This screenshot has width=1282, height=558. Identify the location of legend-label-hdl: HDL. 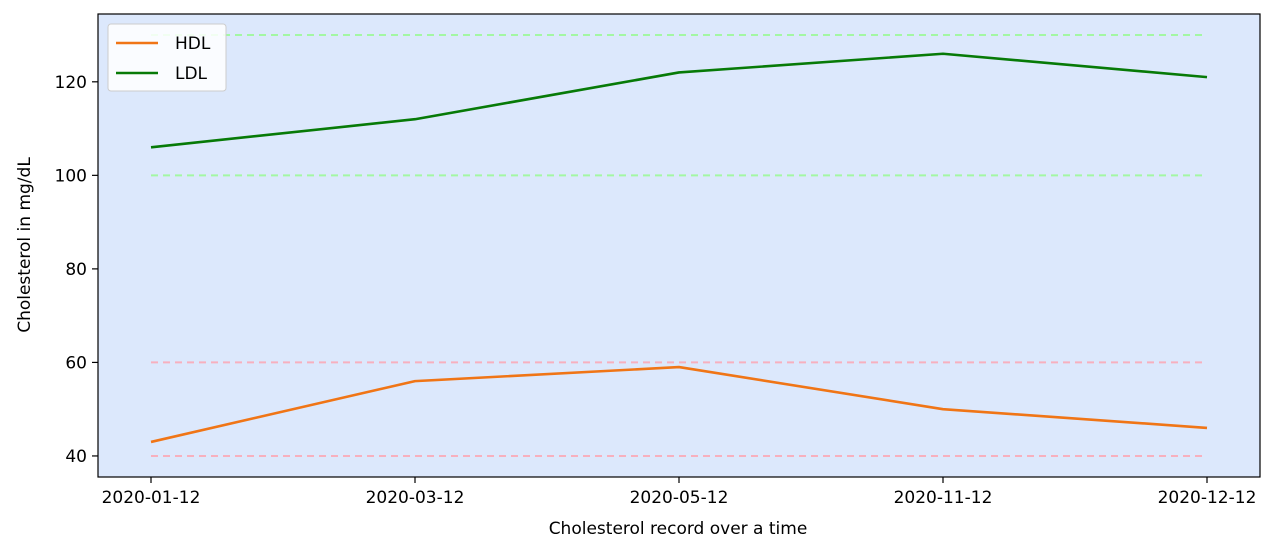
(193, 44).